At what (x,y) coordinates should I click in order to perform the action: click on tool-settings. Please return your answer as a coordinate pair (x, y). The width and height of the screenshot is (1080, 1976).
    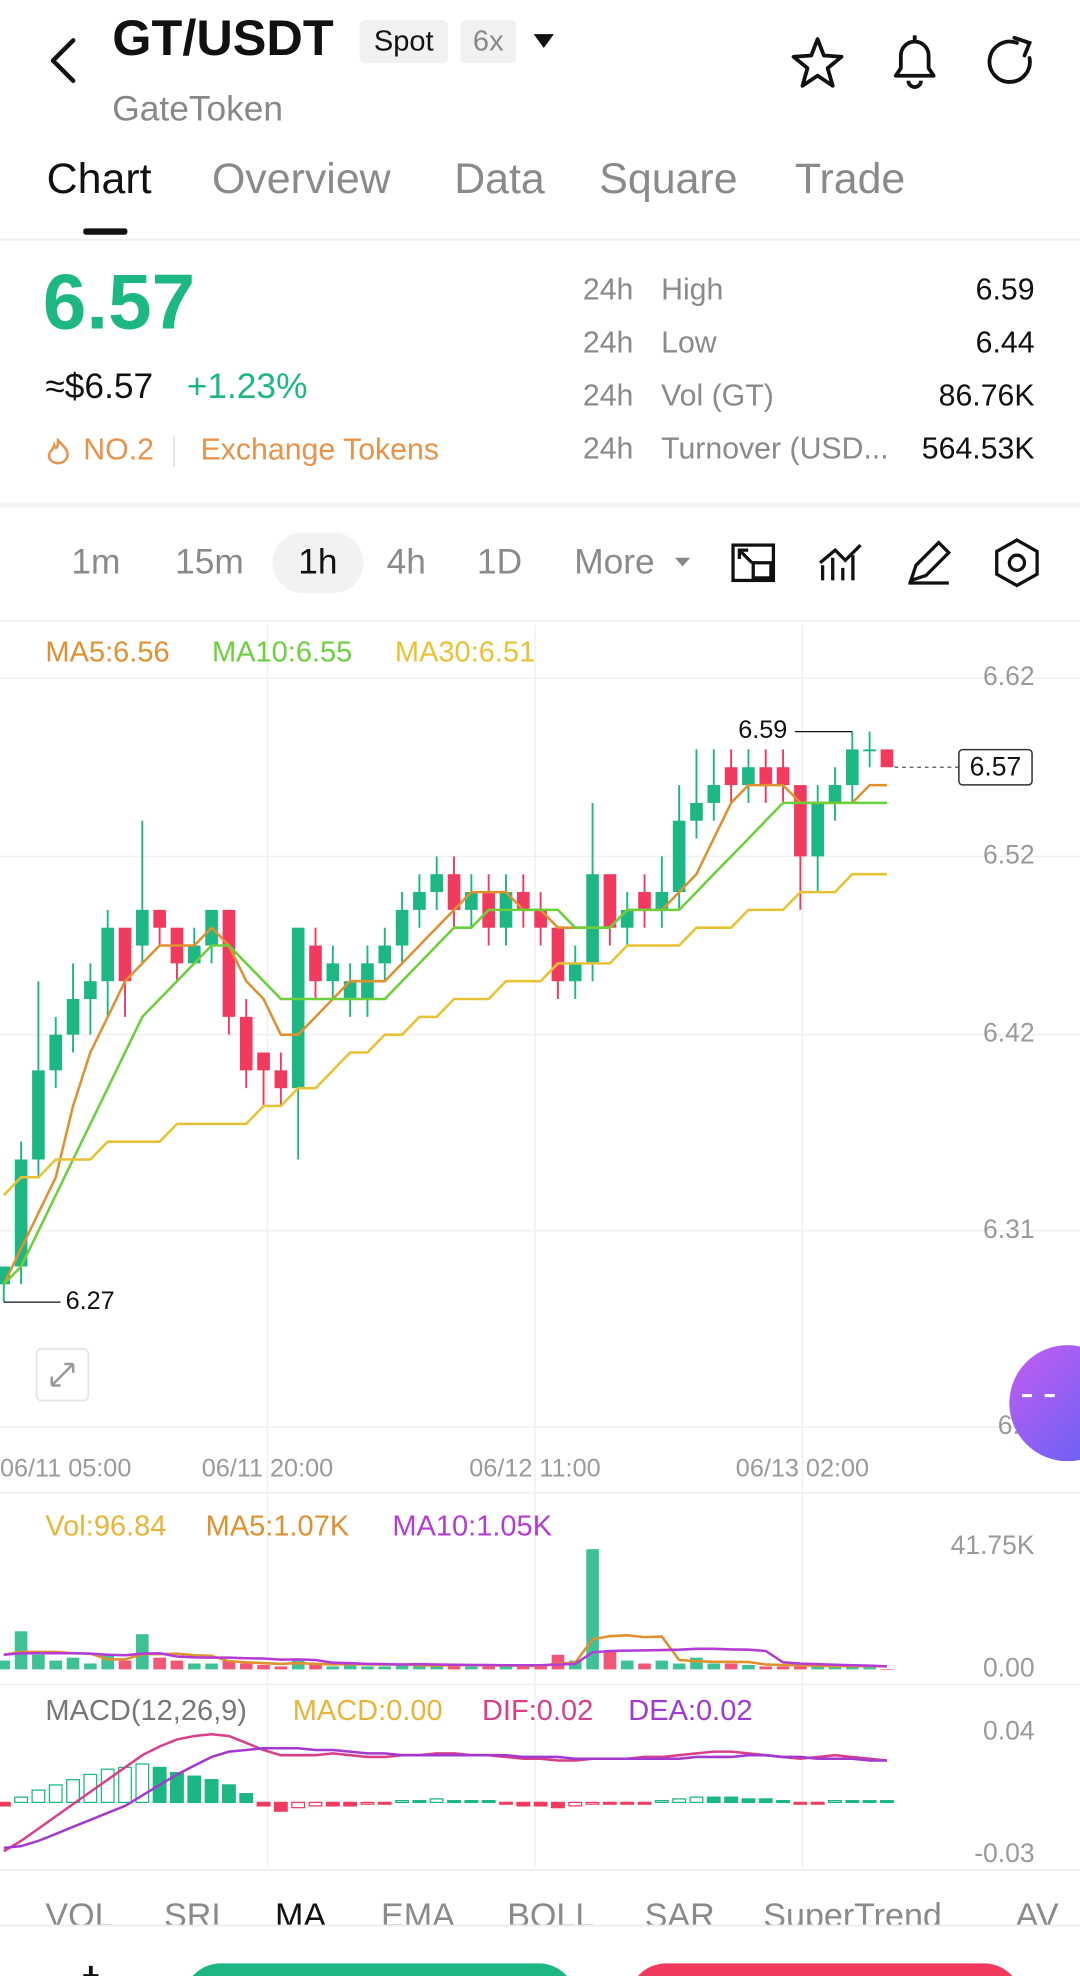
    Looking at the image, I should click on (1017, 563).